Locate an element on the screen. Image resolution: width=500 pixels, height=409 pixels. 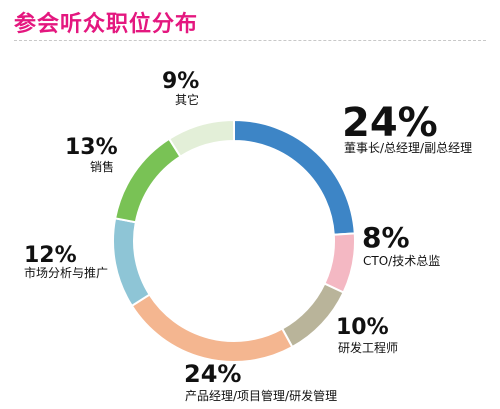
slice-category-label: 市场分析与推广 is located at coordinates (66, 272).